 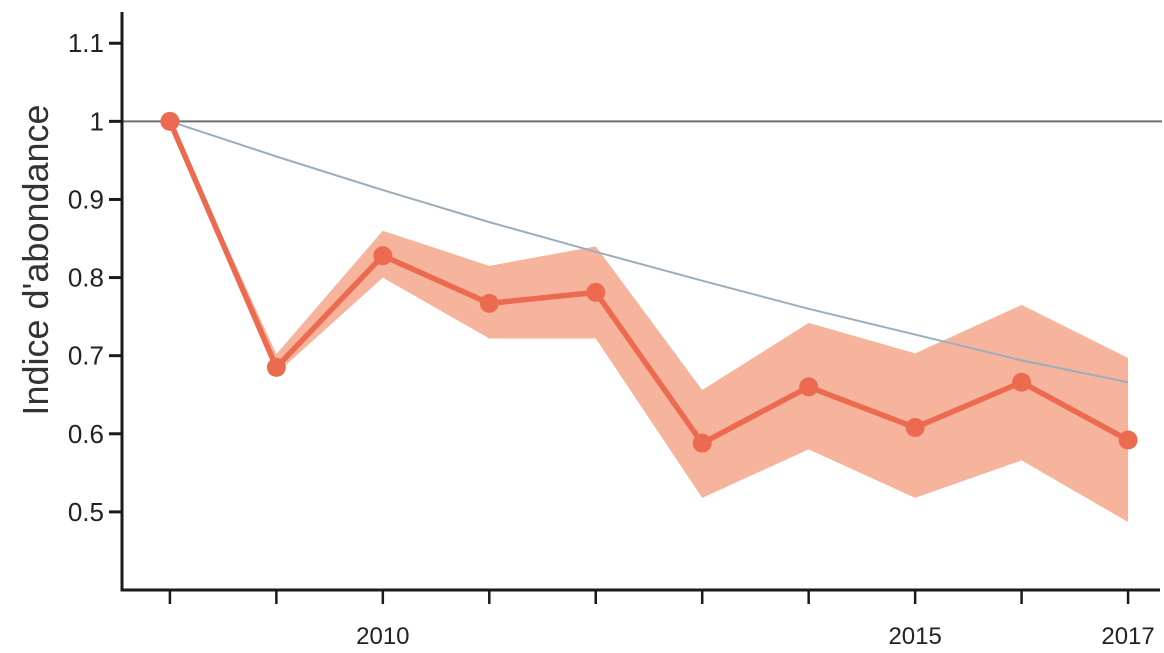 I want to click on y-tick-label-3: 0.8, so click(x=86, y=278).